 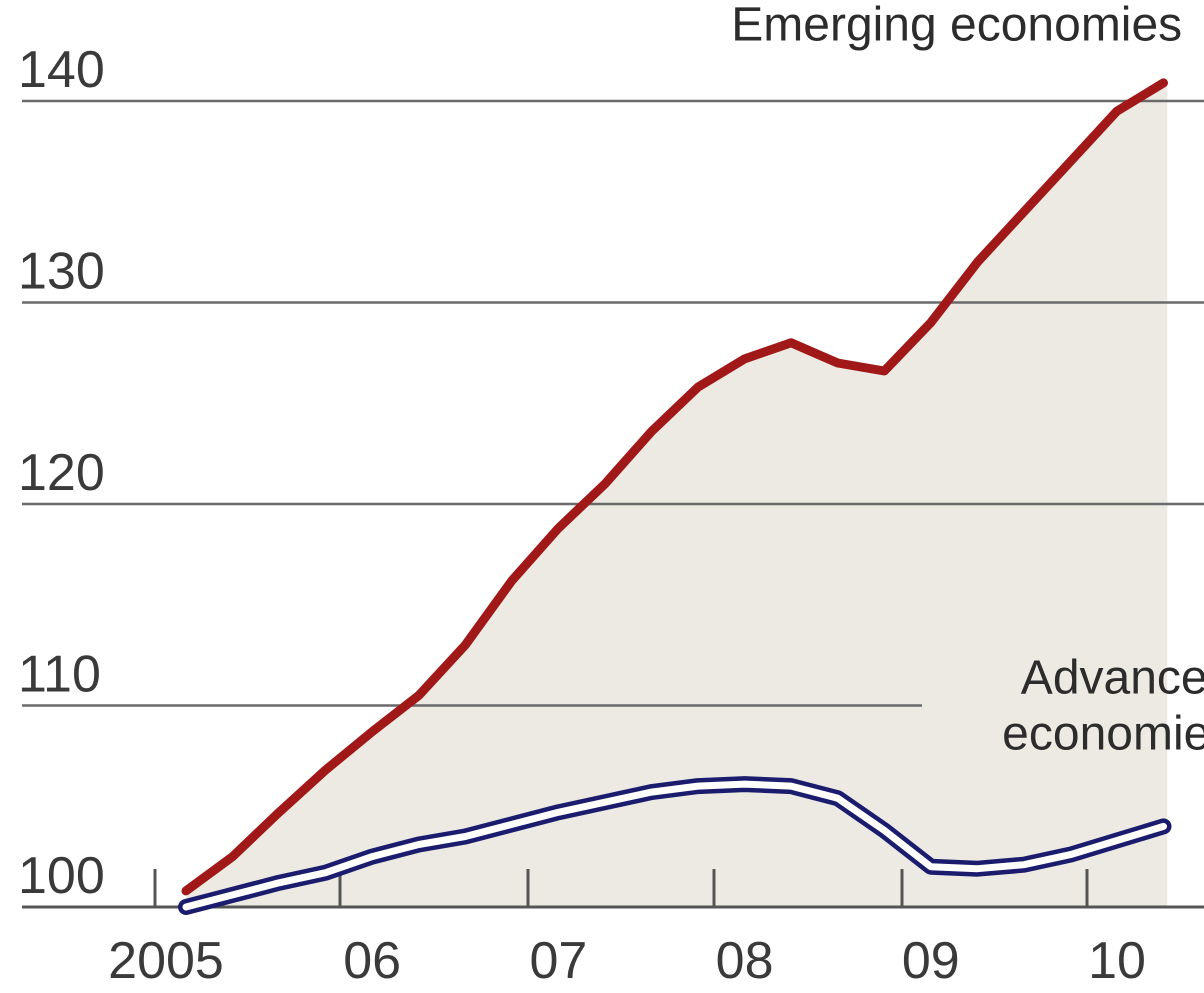 I want to click on series-line-inner-advanced, so click(x=674, y=845).